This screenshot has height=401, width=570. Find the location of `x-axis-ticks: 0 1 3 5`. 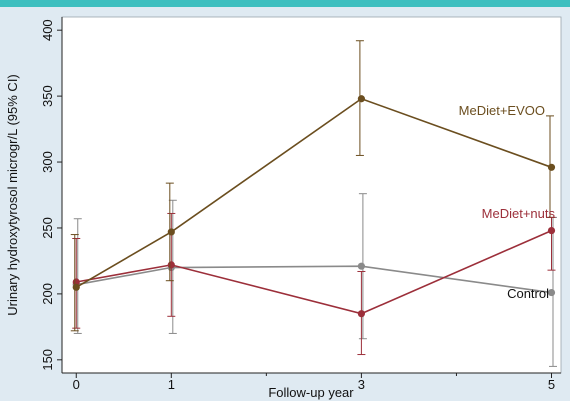

x-axis-ticks: 0 1 3 5 is located at coordinates (314, 382).